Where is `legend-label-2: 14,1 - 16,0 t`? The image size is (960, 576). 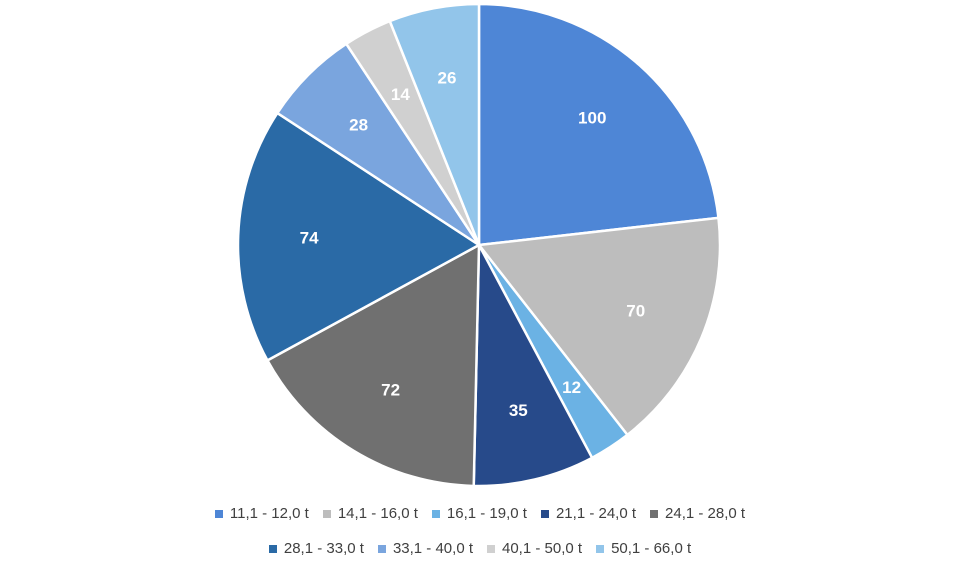
legend-label-2: 14,1 - 16,0 t is located at coordinates (377, 513).